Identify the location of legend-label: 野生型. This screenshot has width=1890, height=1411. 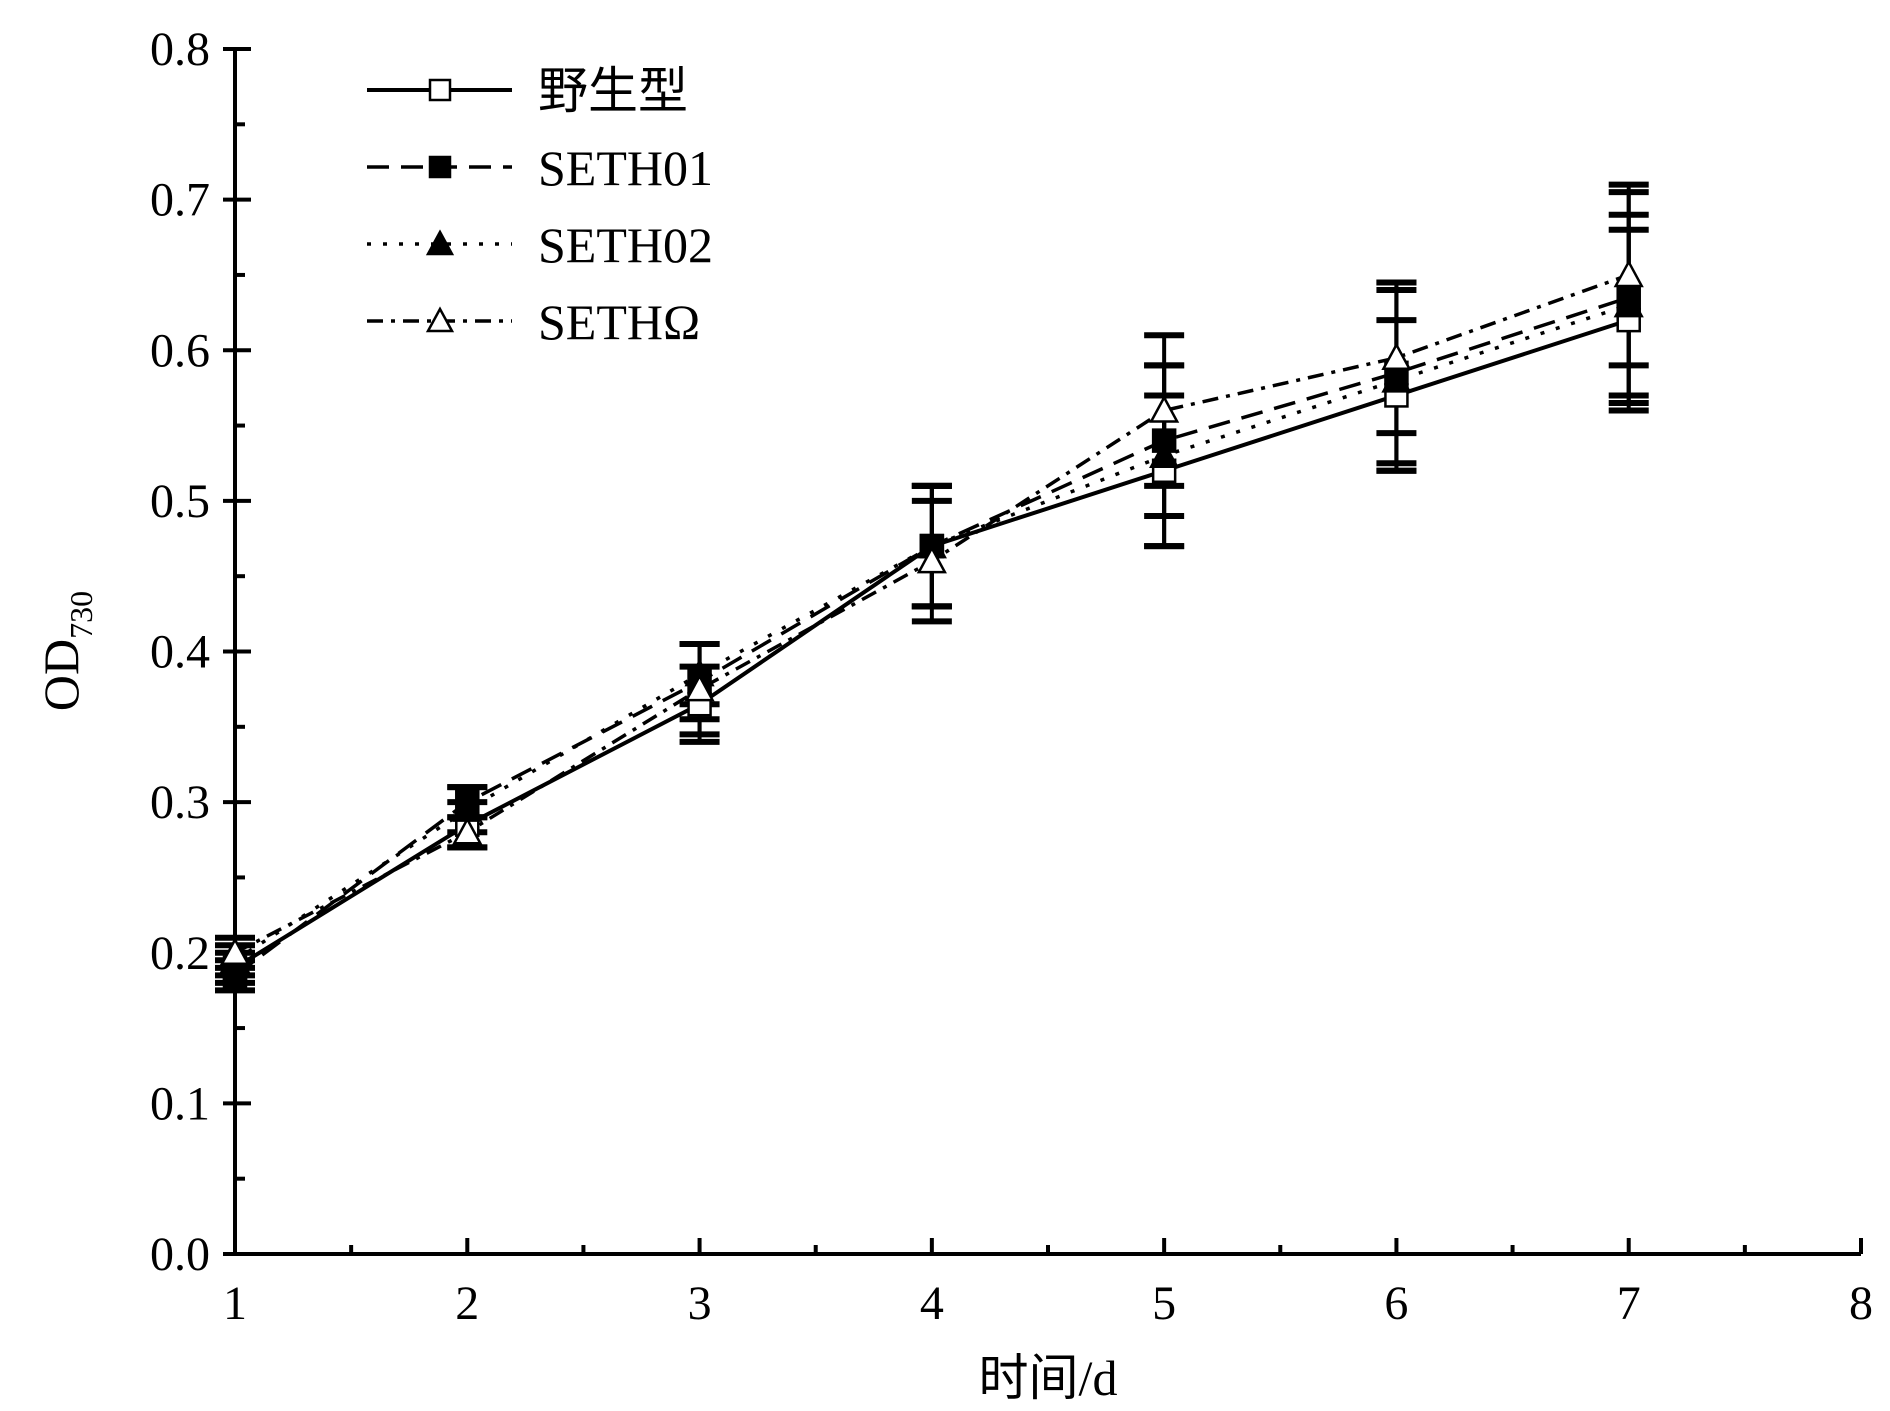
(613, 91).